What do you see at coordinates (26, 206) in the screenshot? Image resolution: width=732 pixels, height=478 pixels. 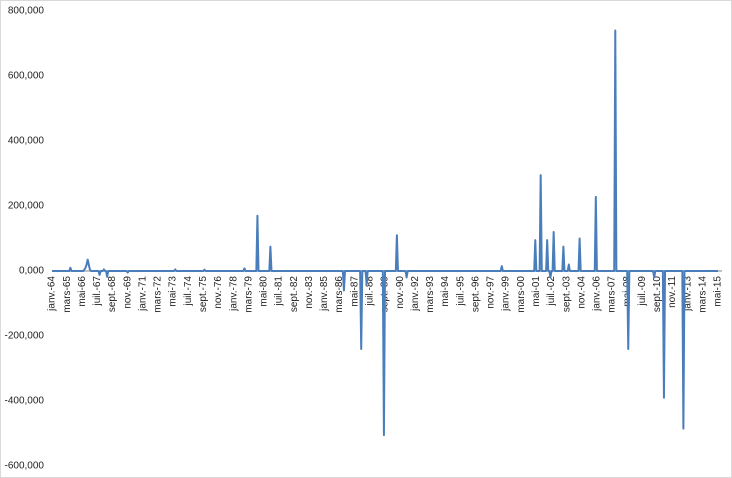 I see `y-tick-label: 200,000` at bounding box center [26, 206].